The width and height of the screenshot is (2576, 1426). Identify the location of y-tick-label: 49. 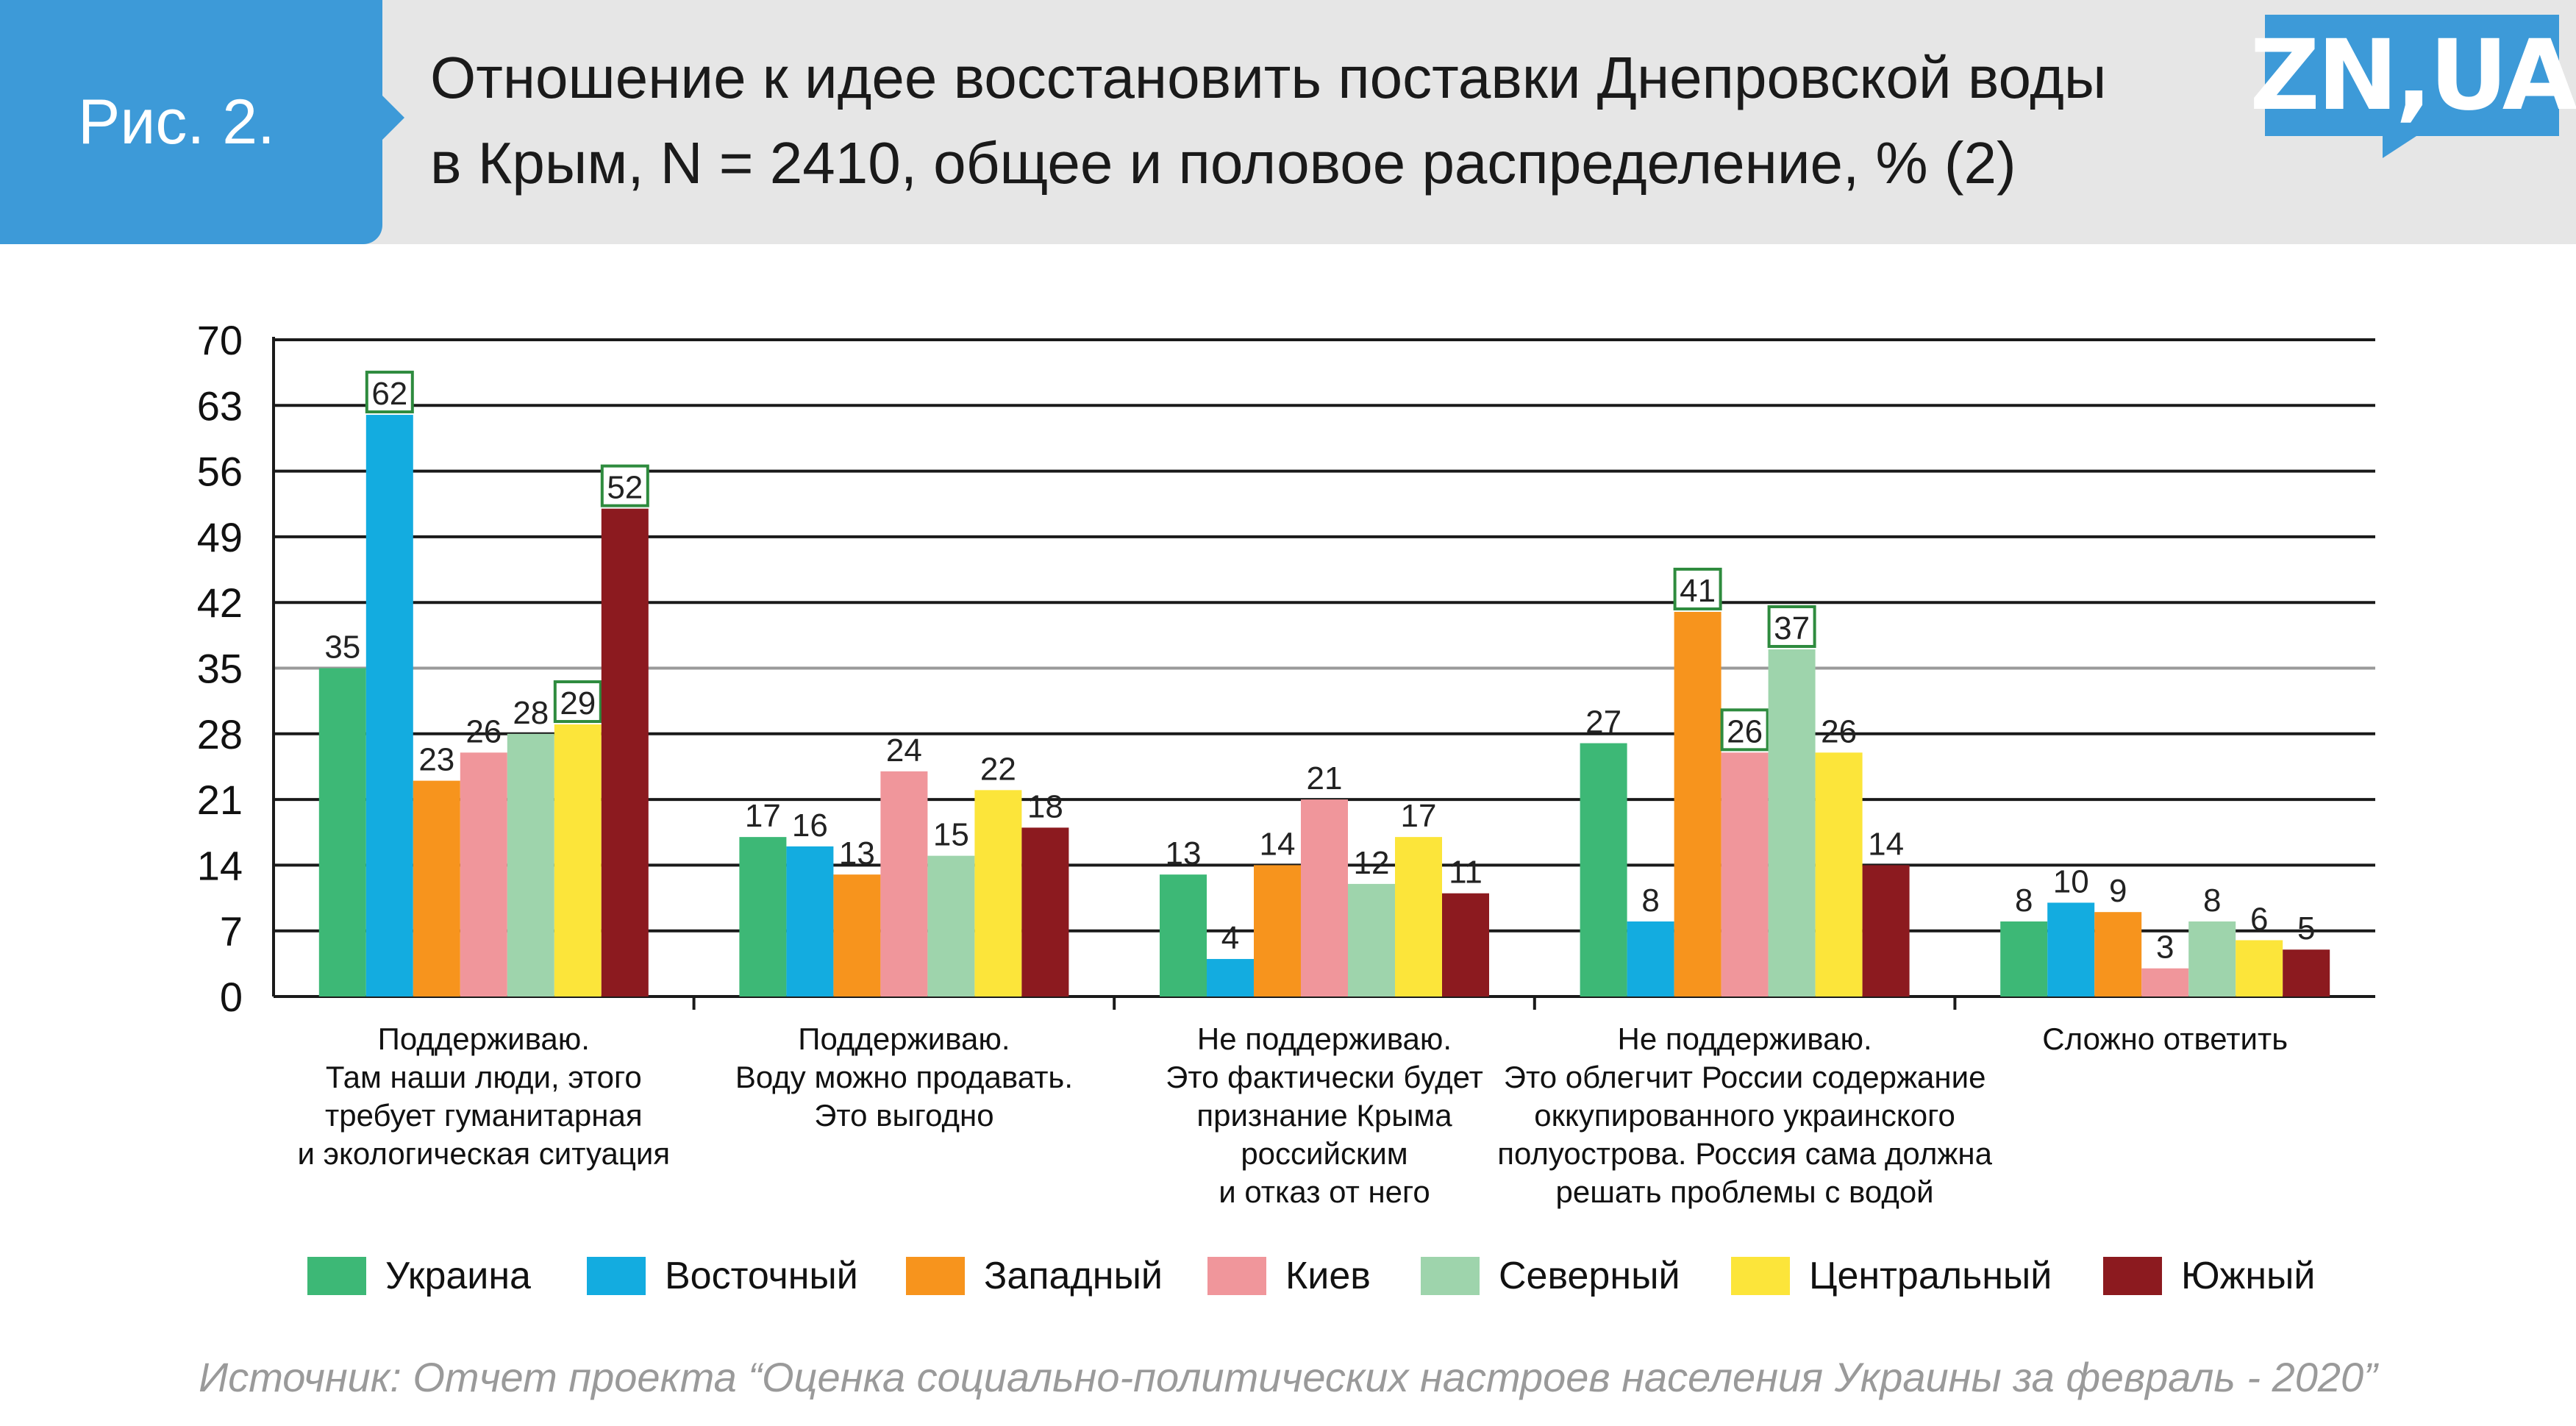
(220, 537).